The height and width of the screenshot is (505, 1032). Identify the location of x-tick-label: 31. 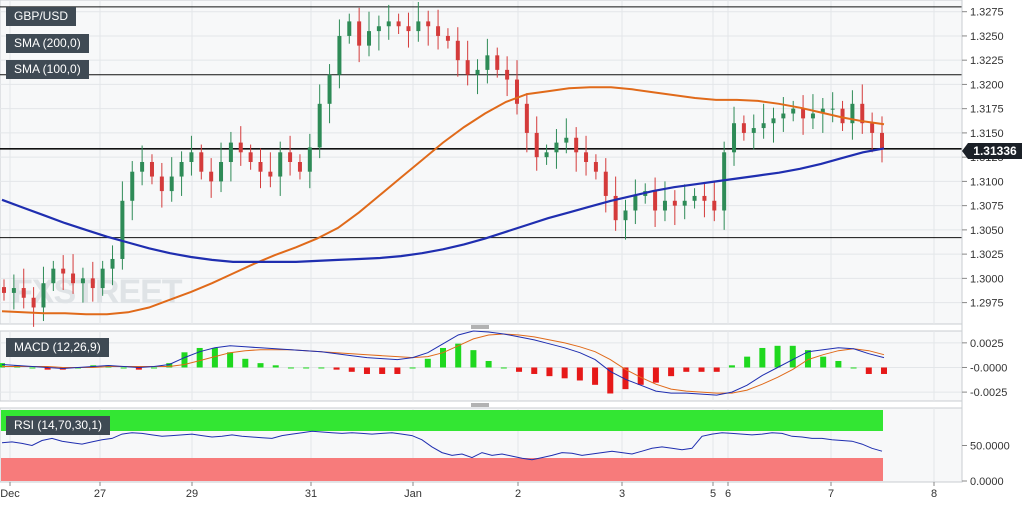
(311, 494).